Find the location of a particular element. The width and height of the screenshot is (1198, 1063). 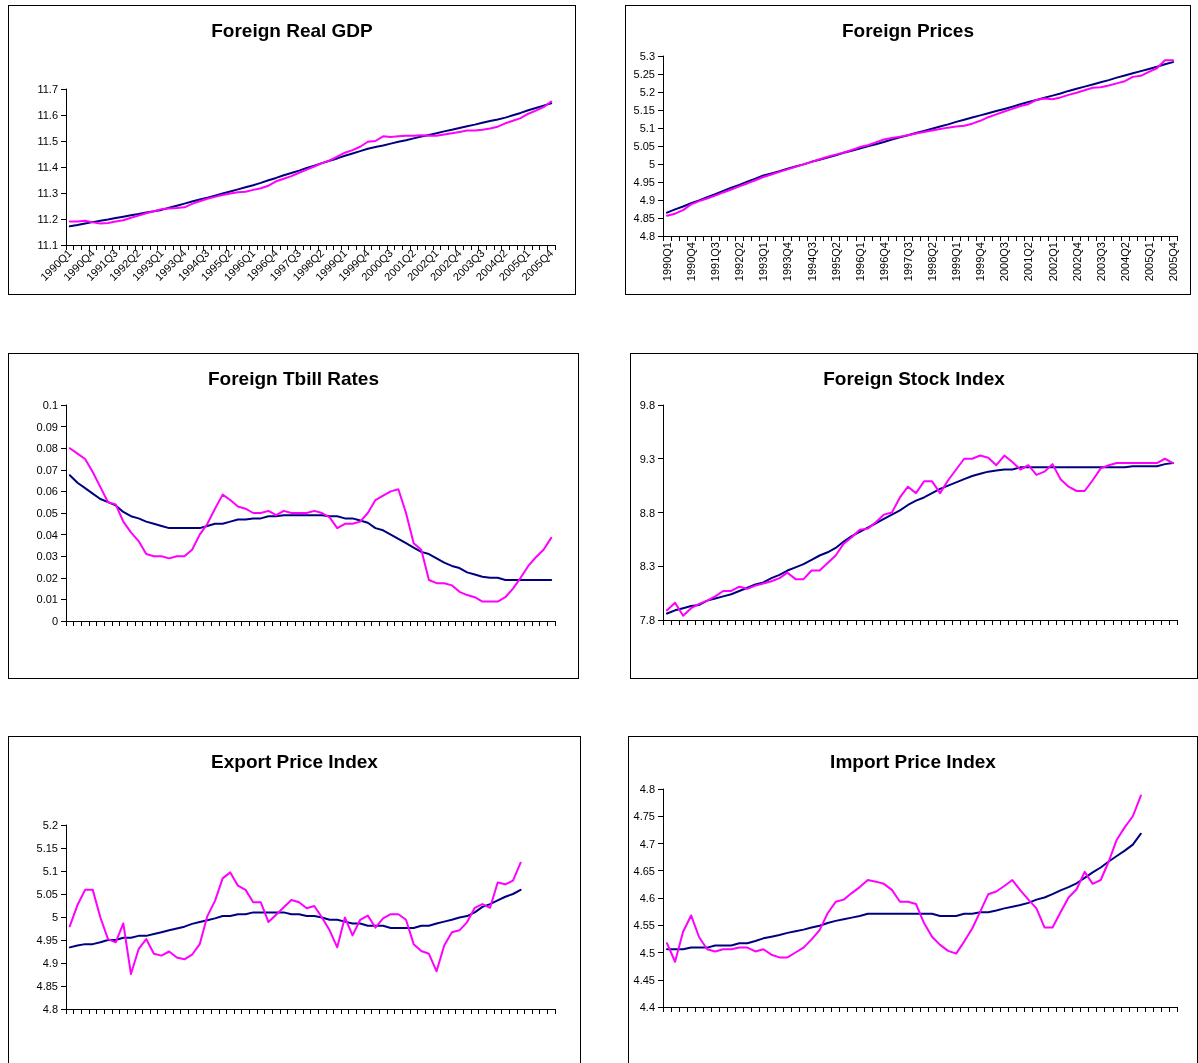

x-tick-label: 1999Q1 is located at coordinates (956, 262).